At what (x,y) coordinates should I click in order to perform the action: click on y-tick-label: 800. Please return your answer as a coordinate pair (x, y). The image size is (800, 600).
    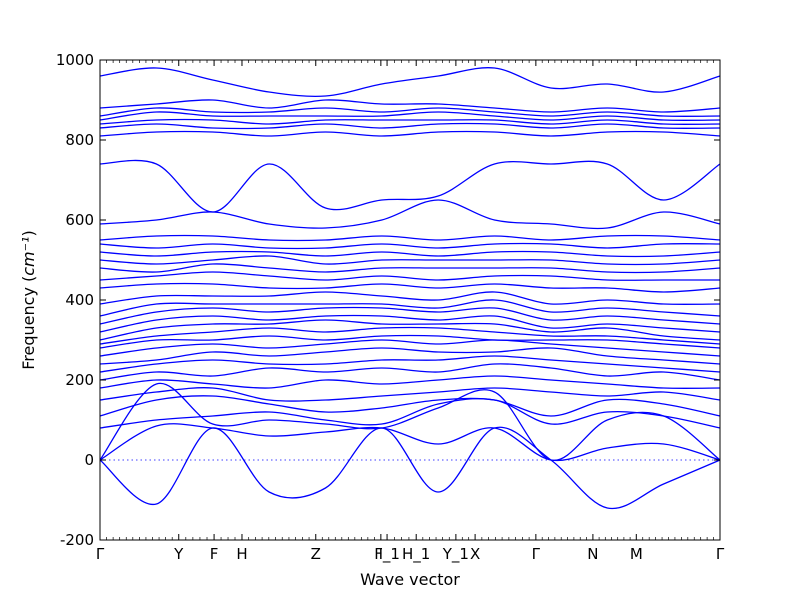
    Looking at the image, I should click on (79, 140).